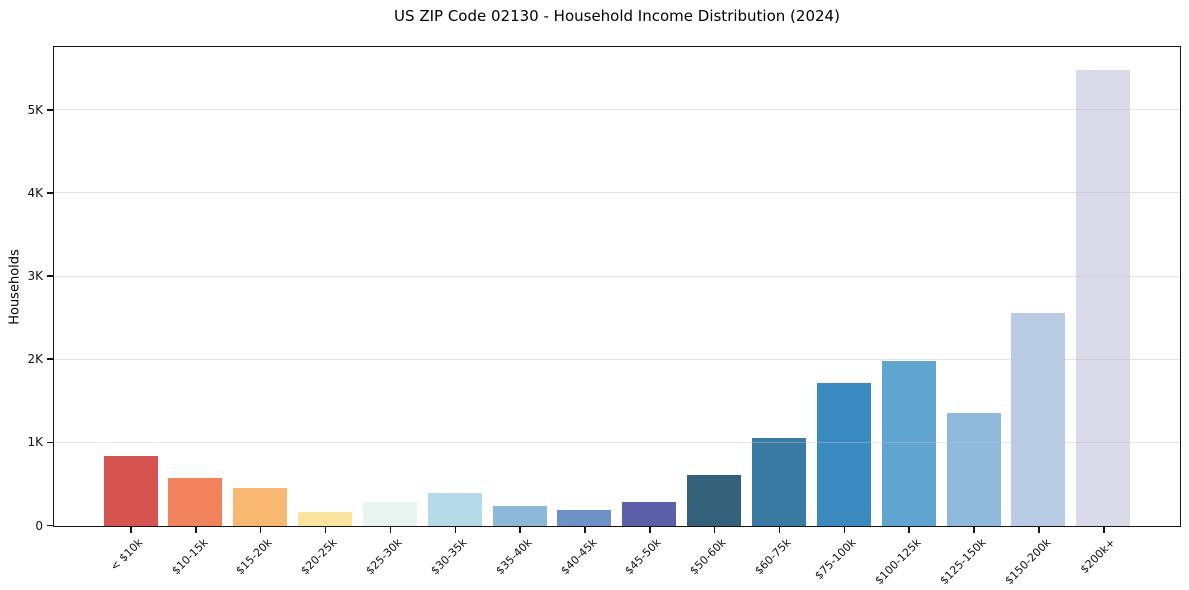 The width and height of the screenshot is (1189, 590). What do you see at coordinates (254, 557) in the screenshot?
I see `x-tick-label: $15-20k` at bounding box center [254, 557].